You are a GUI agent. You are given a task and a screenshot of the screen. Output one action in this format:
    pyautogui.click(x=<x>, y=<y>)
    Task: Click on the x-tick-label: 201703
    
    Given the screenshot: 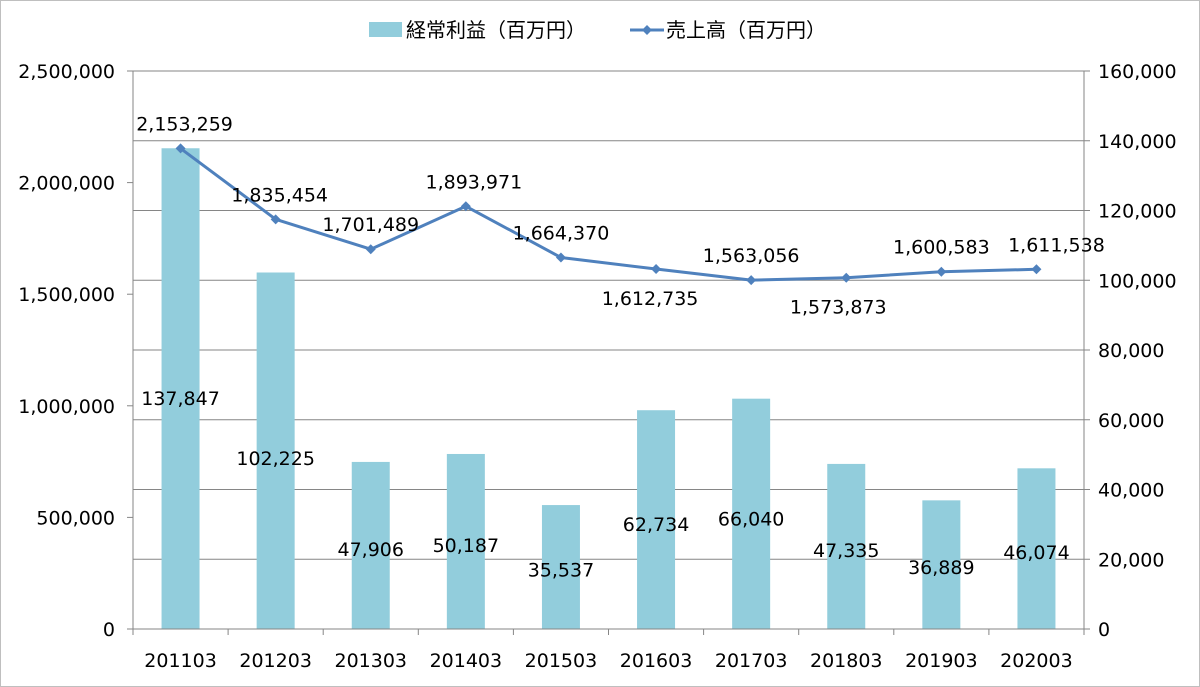 What is the action you would take?
    pyautogui.click(x=751, y=661)
    